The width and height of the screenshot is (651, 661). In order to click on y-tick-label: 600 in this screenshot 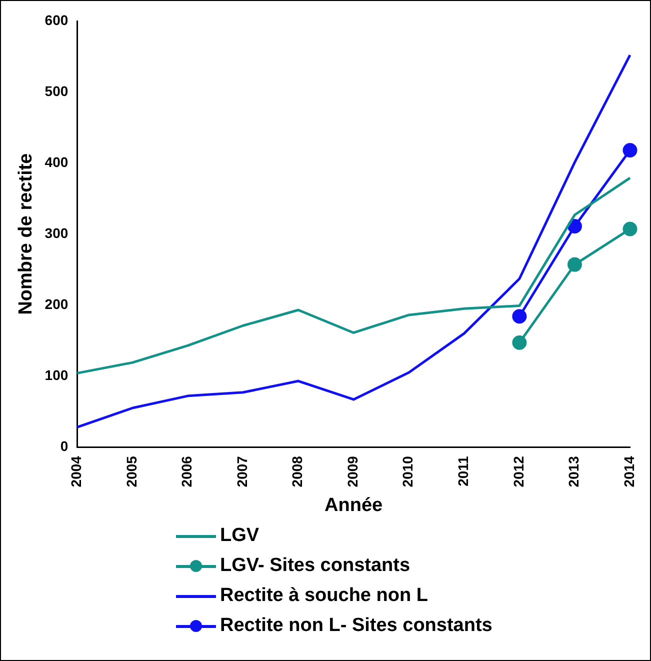, I will do `click(56, 20)`.